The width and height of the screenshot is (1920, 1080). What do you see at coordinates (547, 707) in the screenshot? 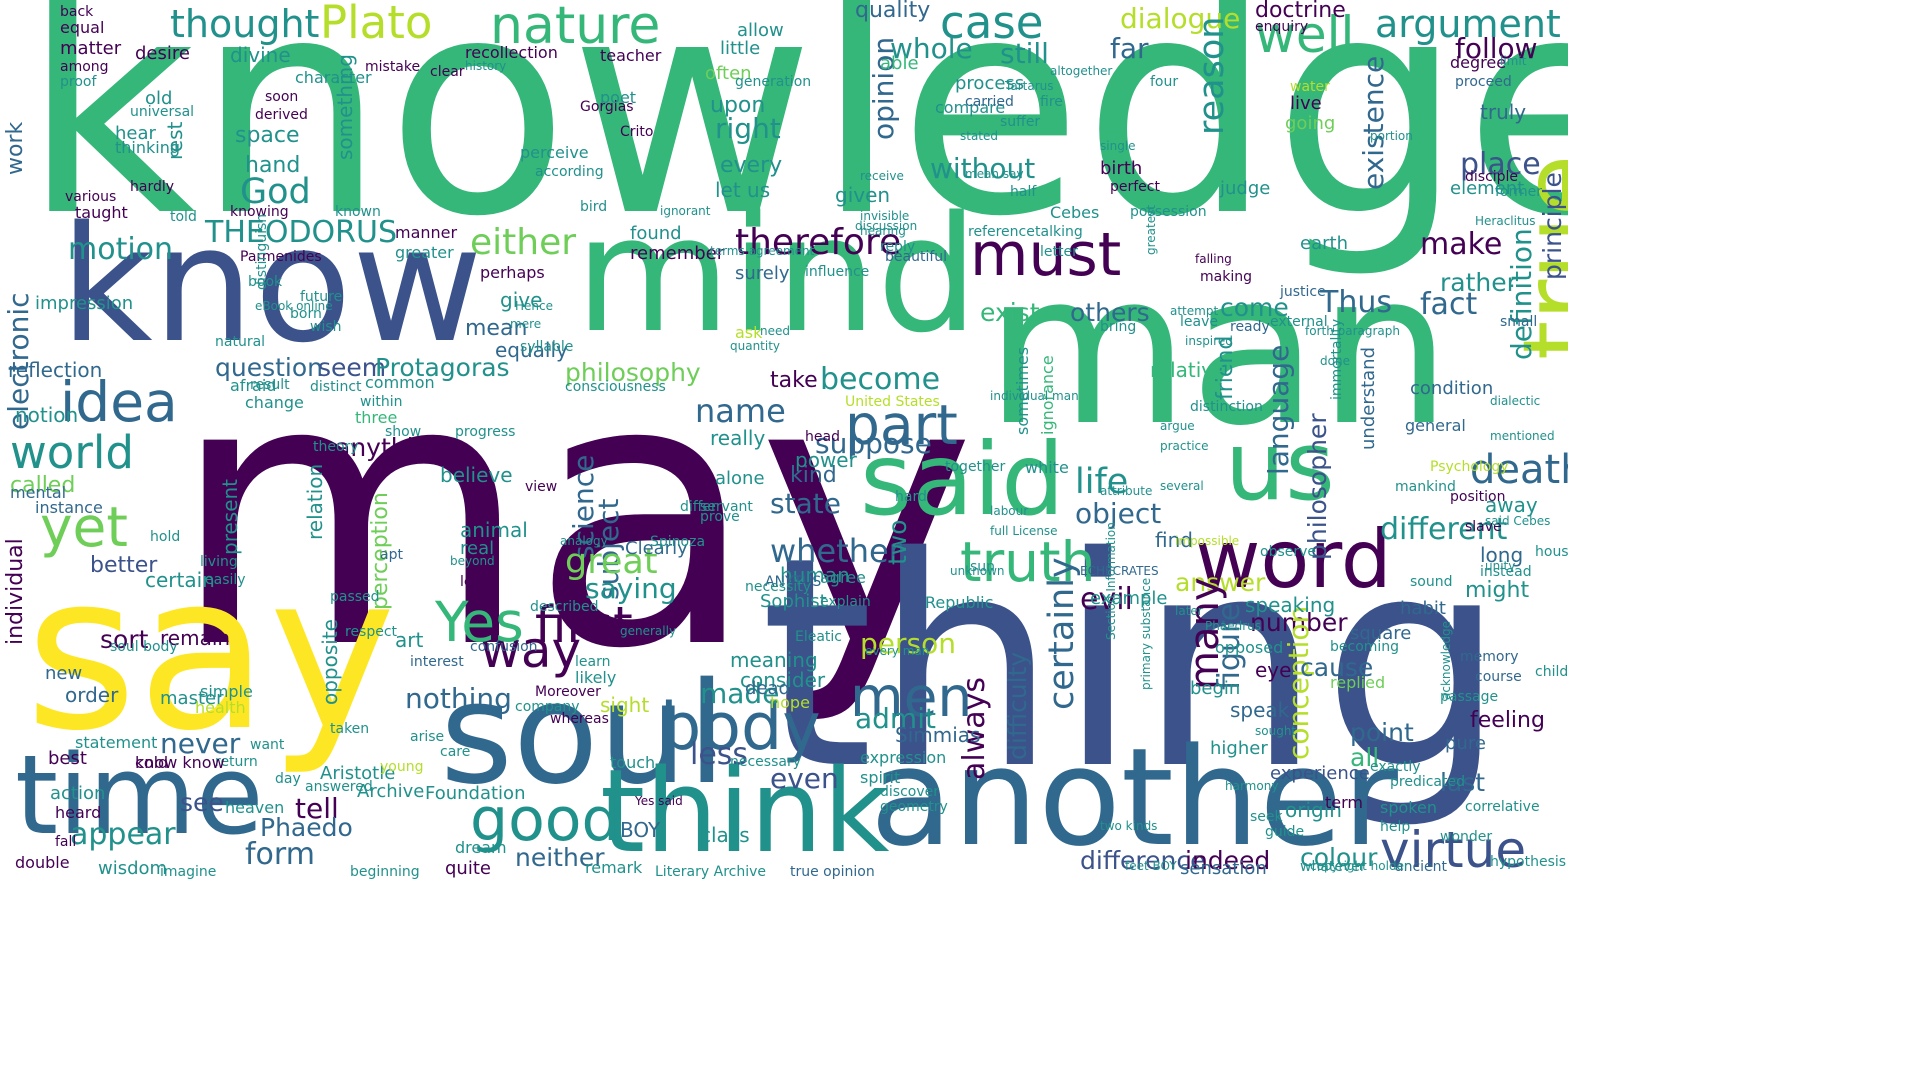
I see `cloud-word: company` at bounding box center [547, 707].